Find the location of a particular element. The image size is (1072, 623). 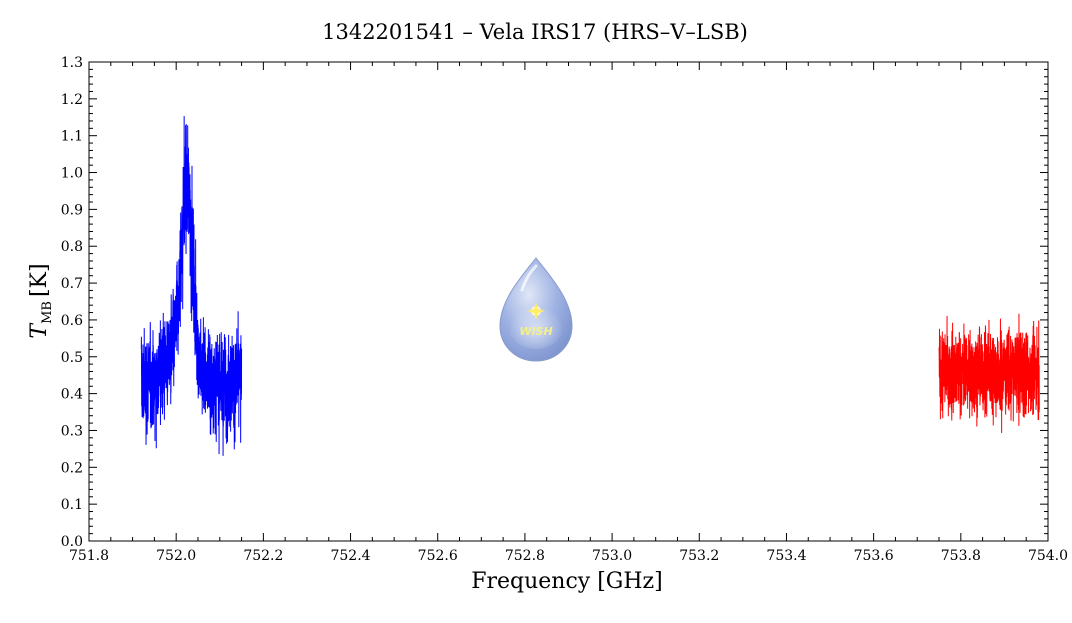

y-tick-label: 0.8 is located at coordinates (72, 247).